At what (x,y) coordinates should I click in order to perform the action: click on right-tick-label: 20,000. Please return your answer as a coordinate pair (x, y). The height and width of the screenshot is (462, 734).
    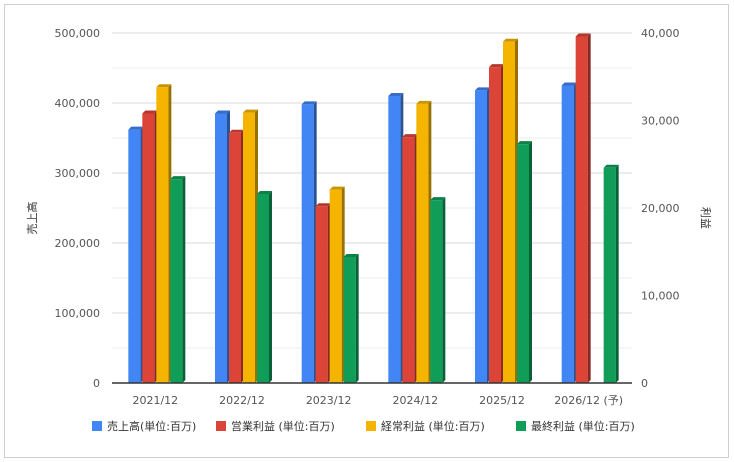
    Looking at the image, I should click on (660, 208).